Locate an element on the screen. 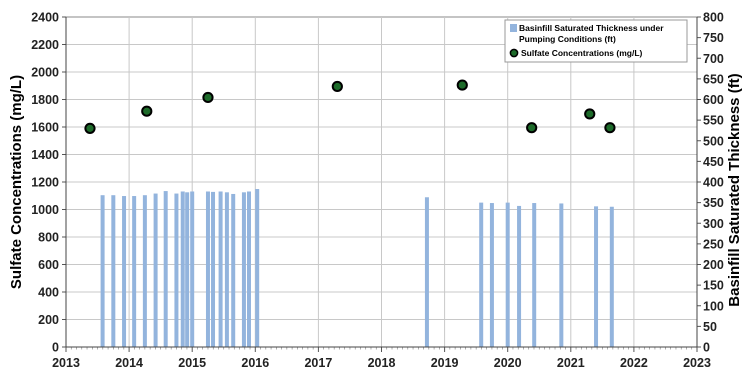 The height and width of the screenshot is (381, 754). x-tick-label: 2013 is located at coordinates (66, 363).